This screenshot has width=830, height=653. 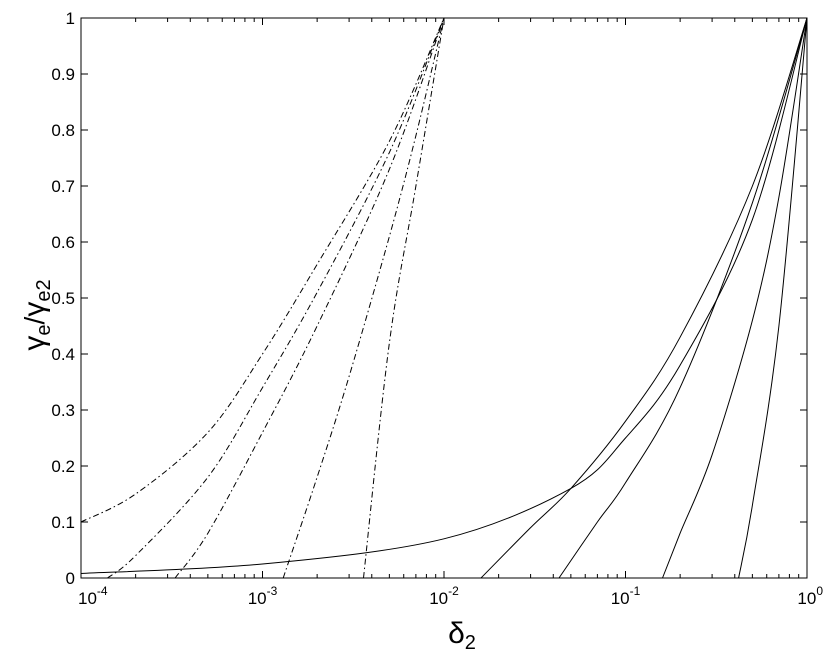 I want to click on y-tick-label: 0.9, so click(x=63, y=74).